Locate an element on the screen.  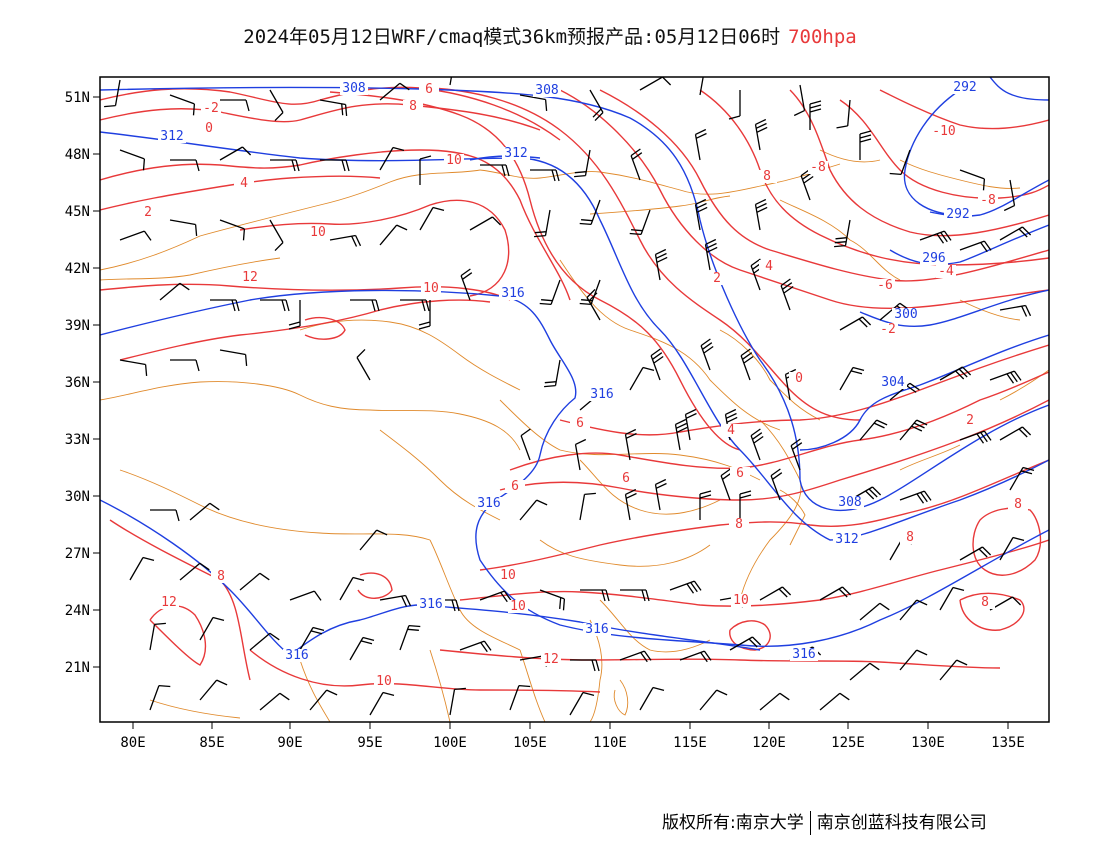
height-contour-label: 300 is located at coordinates (905, 314).